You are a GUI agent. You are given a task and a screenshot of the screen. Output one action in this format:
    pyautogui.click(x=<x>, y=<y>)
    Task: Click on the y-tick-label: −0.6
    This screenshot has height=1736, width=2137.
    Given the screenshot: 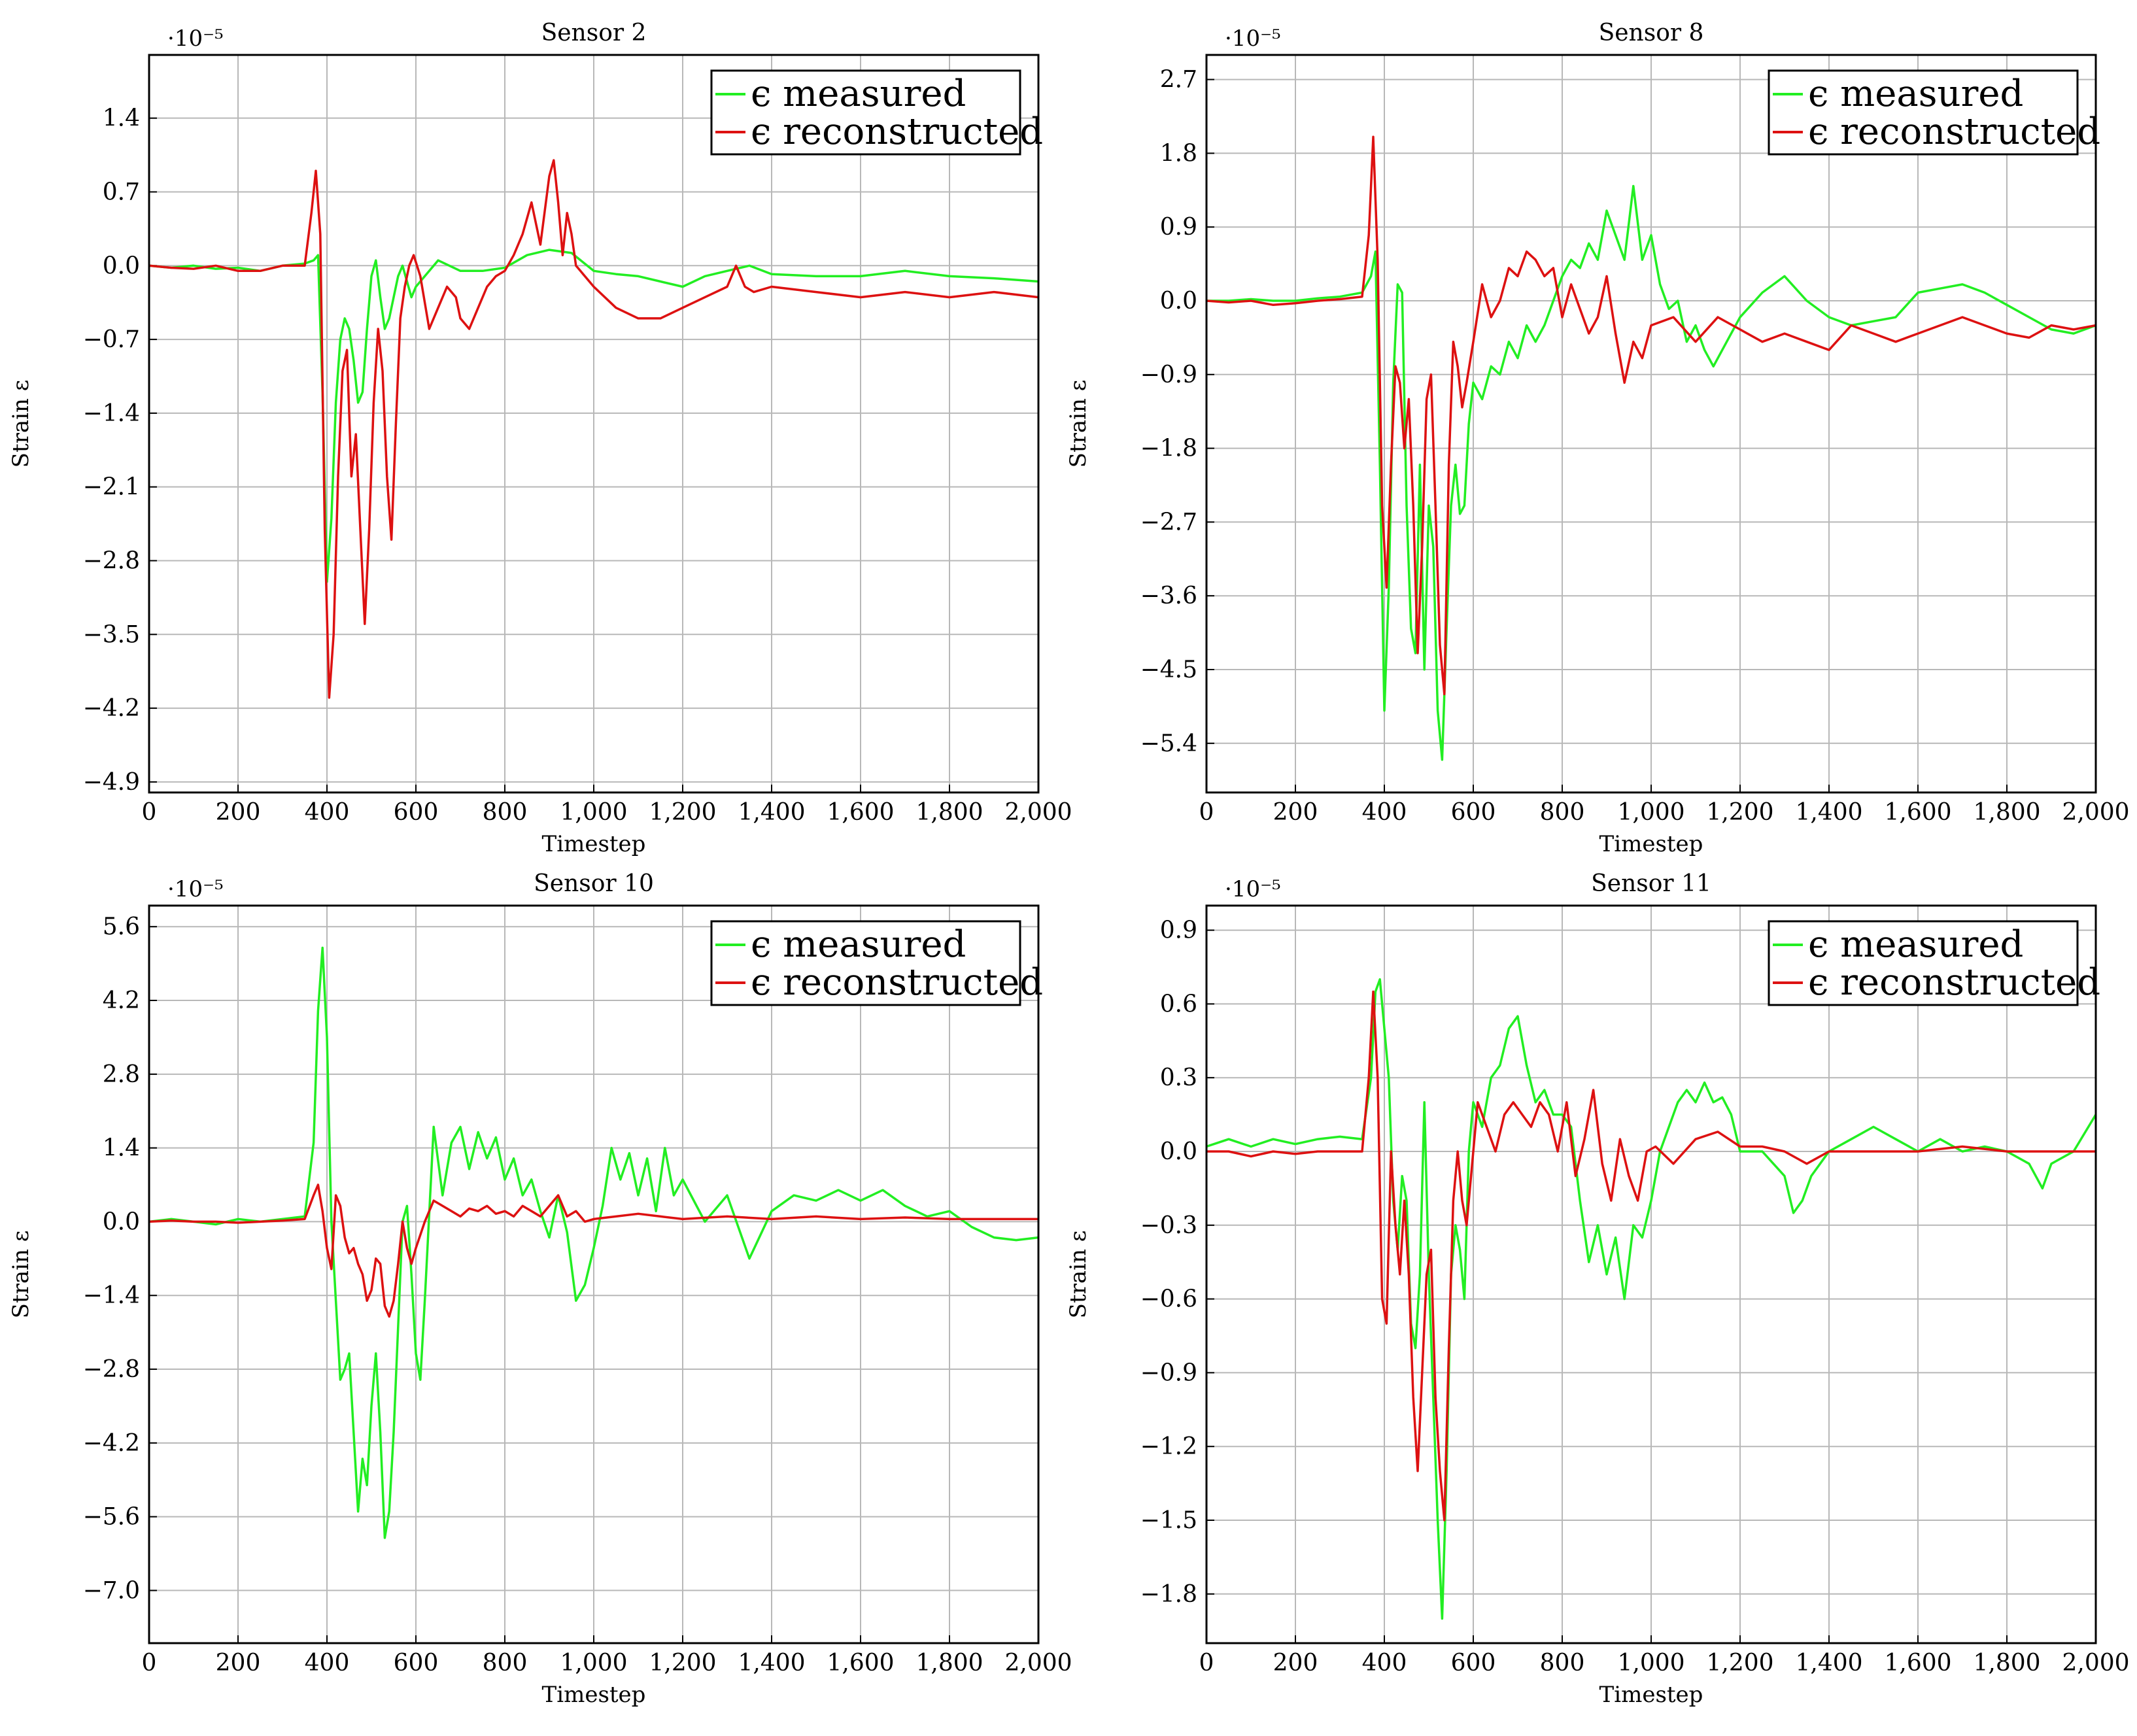 What is the action you would take?
    pyautogui.click(x=1168, y=1299)
    